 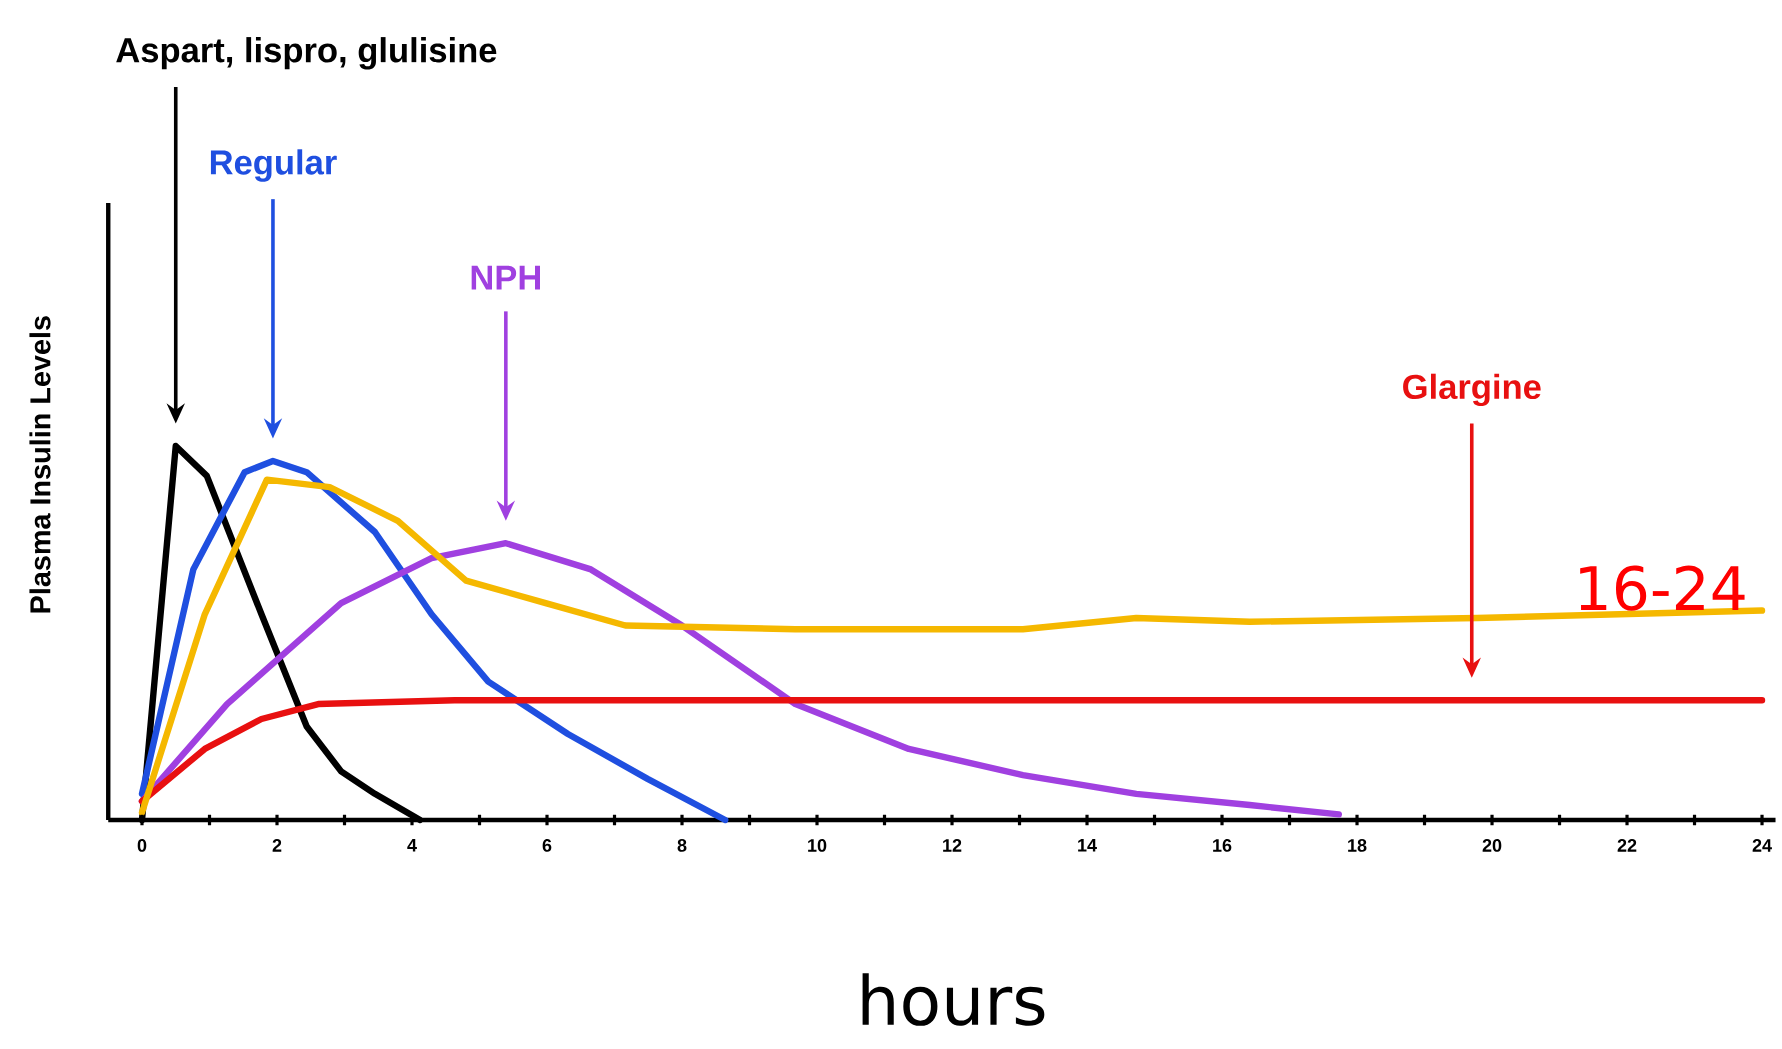 What do you see at coordinates (1357, 845) in the screenshot?
I see `x-tick-label: 18` at bounding box center [1357, 845].